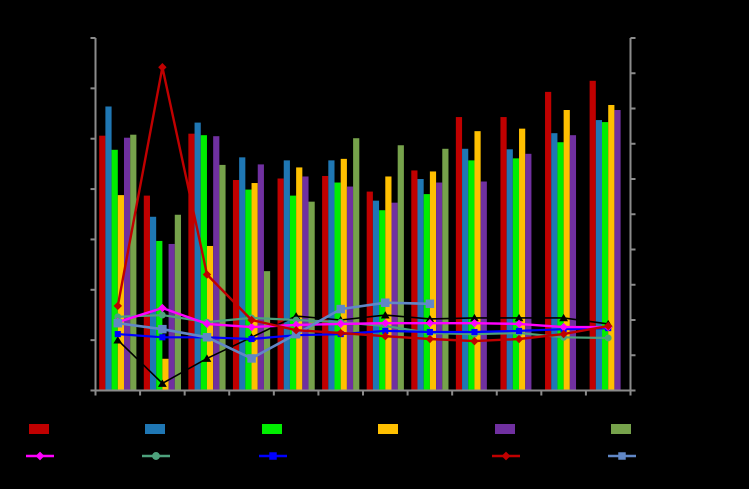 The image size is (749, 489). I want to click on steelblue-line, so click(274, 330).